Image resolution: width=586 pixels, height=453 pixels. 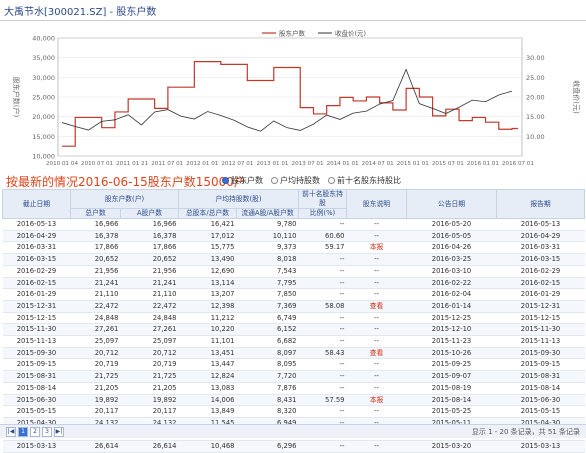 I want to click on a-holders-cell: 17,866, so click(x=149, y=248).